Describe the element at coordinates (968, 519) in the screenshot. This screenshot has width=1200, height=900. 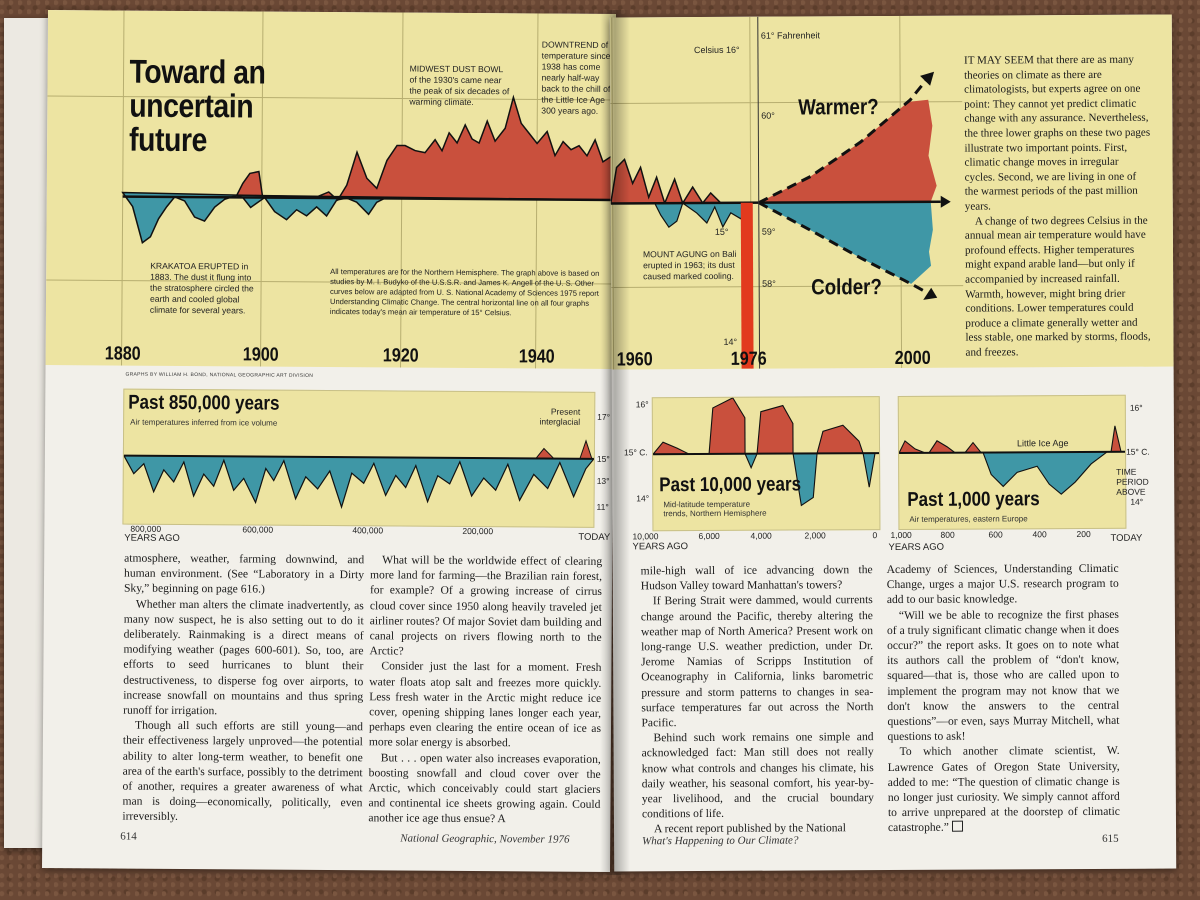
I see `panel-1k-subtitle: Air temperatures, eastern Europe` at that location.